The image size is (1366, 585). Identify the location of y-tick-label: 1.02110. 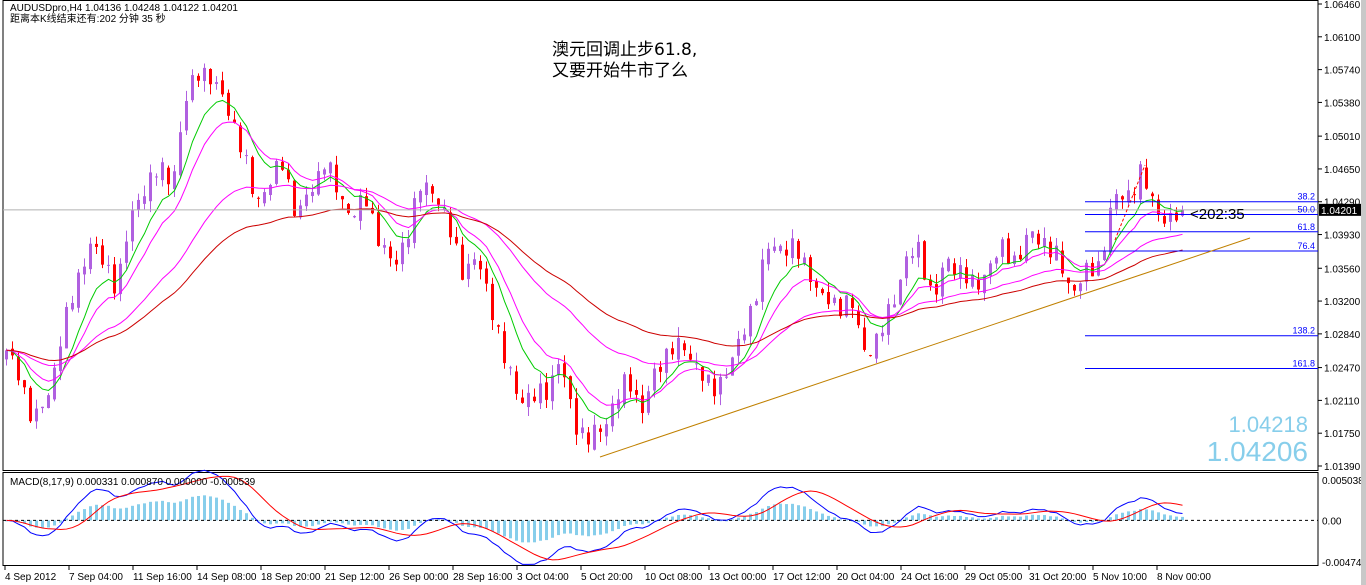
(1342, 401).